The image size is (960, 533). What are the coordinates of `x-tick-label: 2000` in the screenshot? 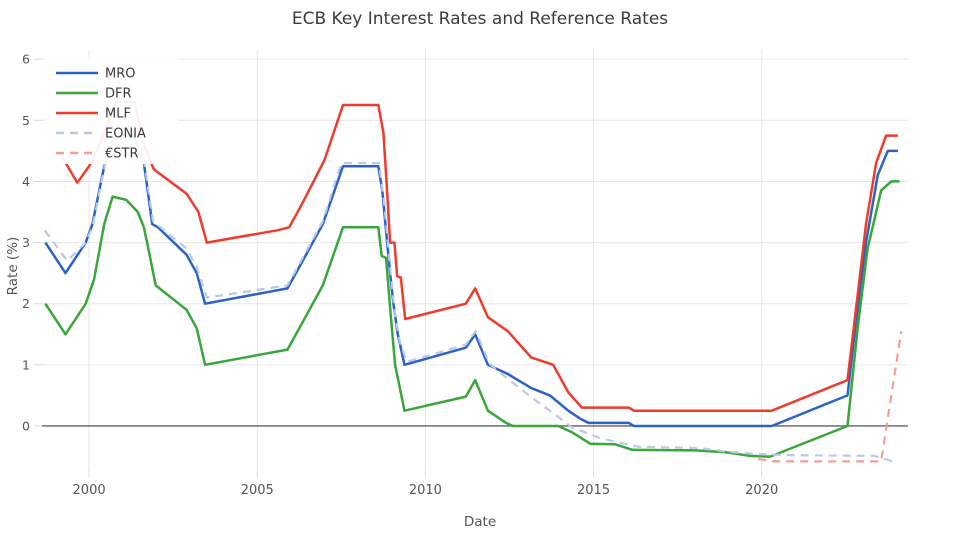 It's located at (89, 490).